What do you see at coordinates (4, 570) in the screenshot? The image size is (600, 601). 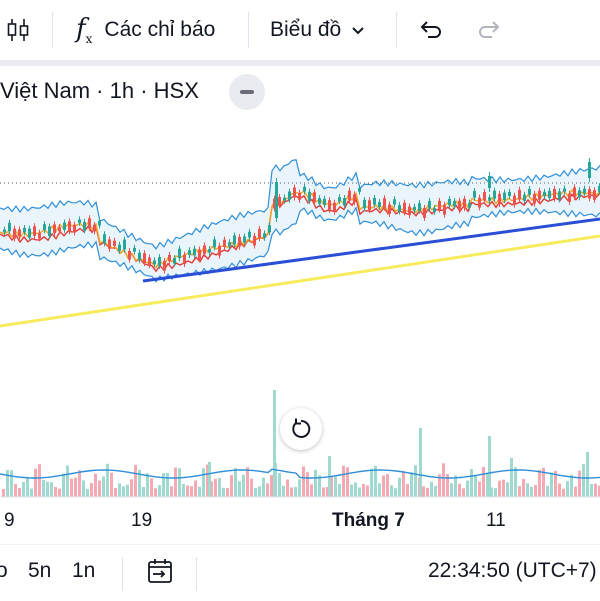 I see `range-partial-button: o` at bounding box center [4, 570].